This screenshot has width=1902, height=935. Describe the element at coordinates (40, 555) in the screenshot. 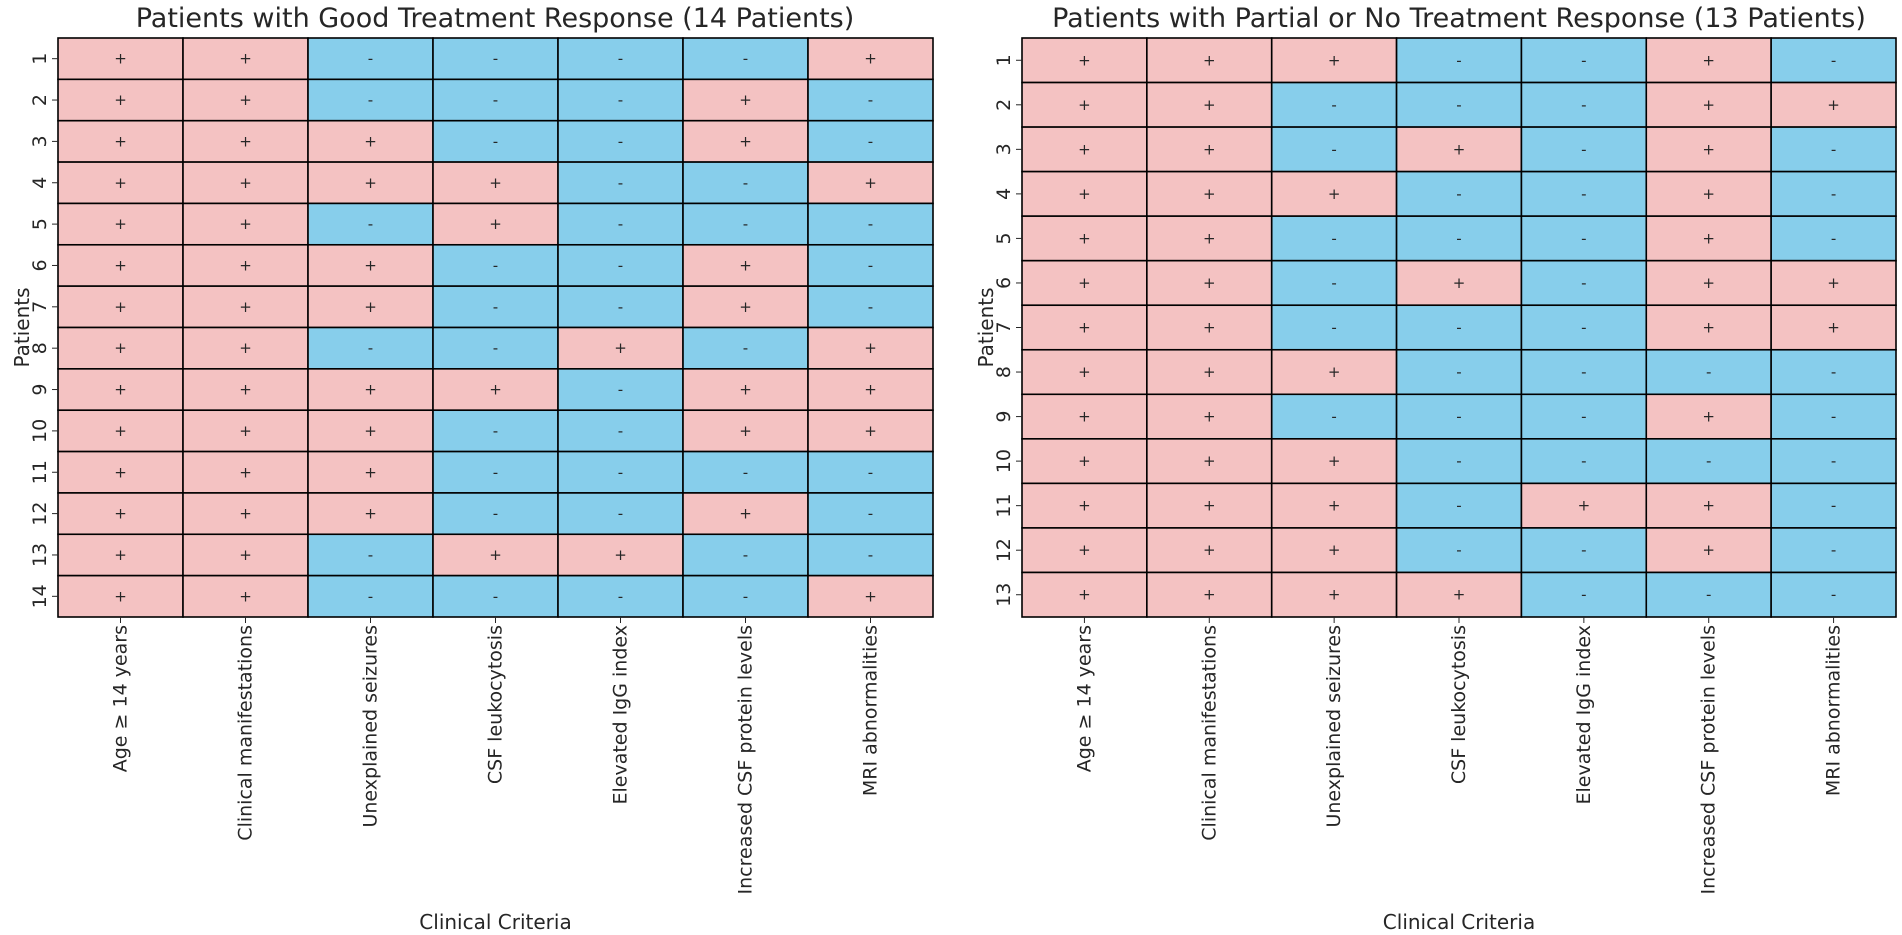

I see `y-tick-label: 13` at that location.